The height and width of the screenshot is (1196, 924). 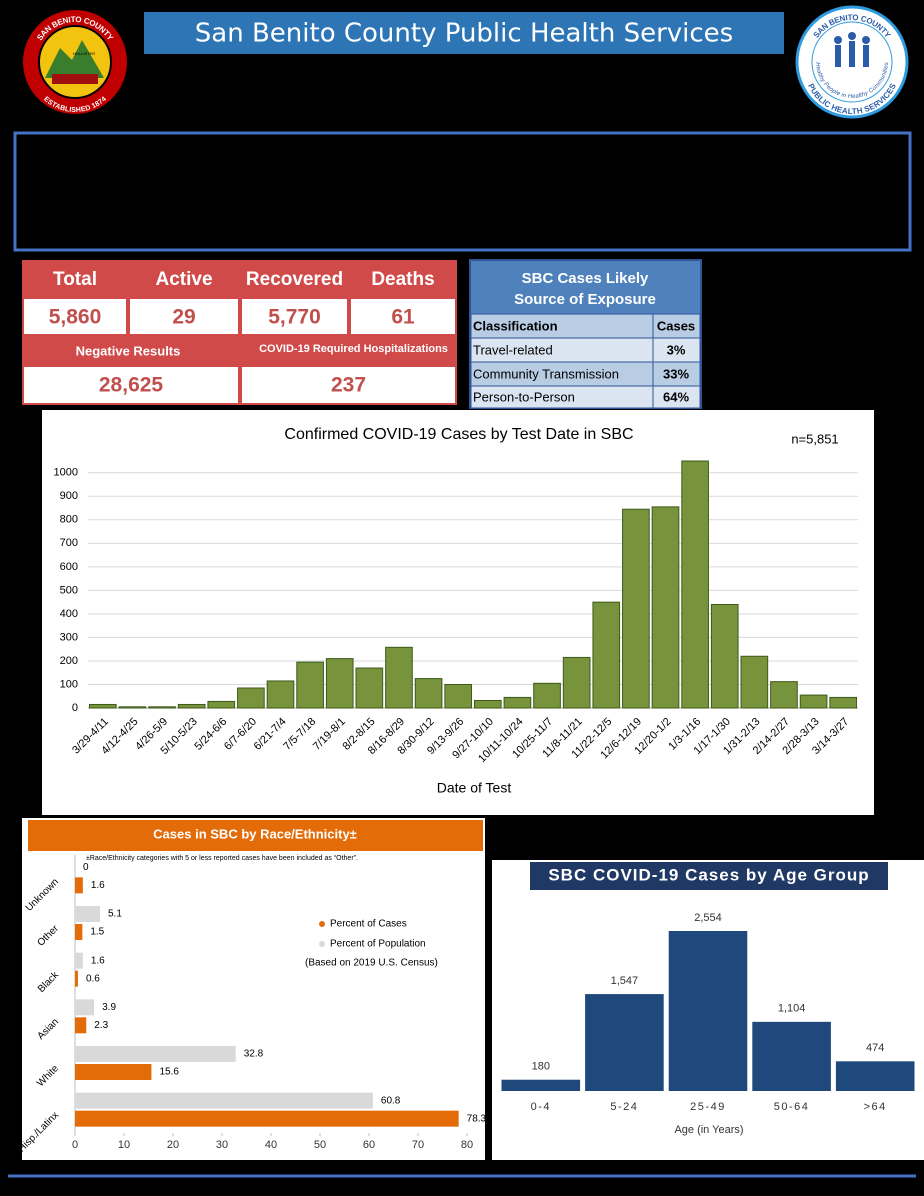 What do you see at coordinates (515, 325) in the screenshot?
I see `exposure-cell: Classification` at bounding box center [515, 325].